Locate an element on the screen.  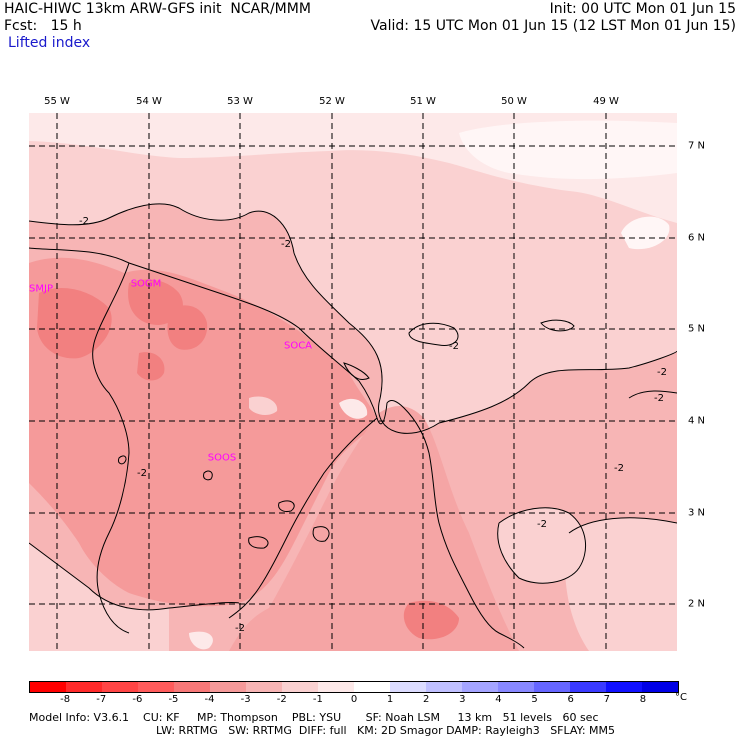
lat-label-3n: 3 N is located at coordinates (697, 513).